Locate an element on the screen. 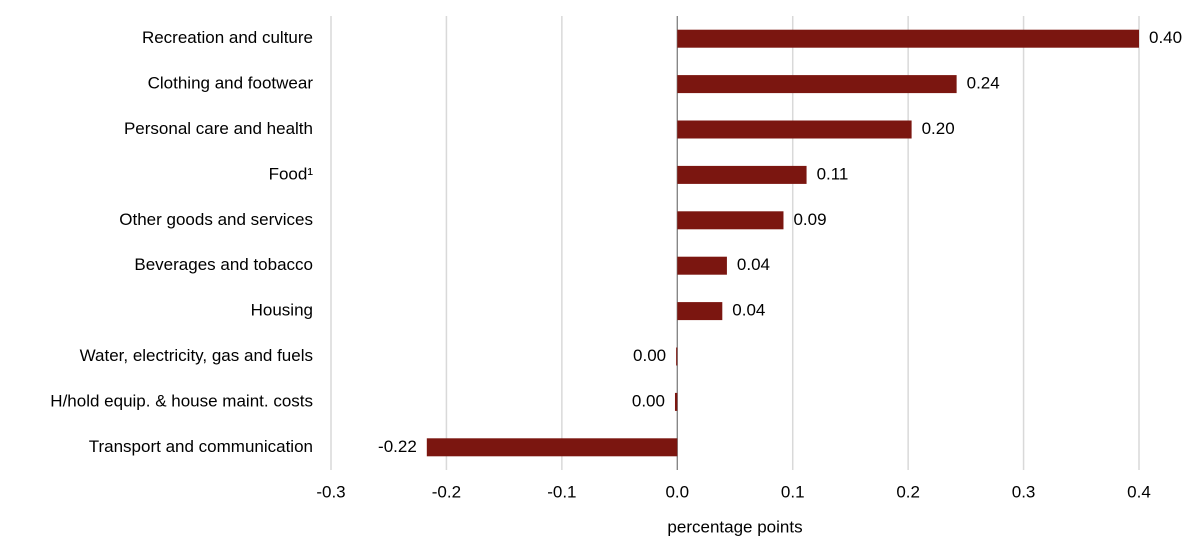 The height and width of the screenshot is (539, 1190). value-label: 0.24 is located at coordinates (983, 83).